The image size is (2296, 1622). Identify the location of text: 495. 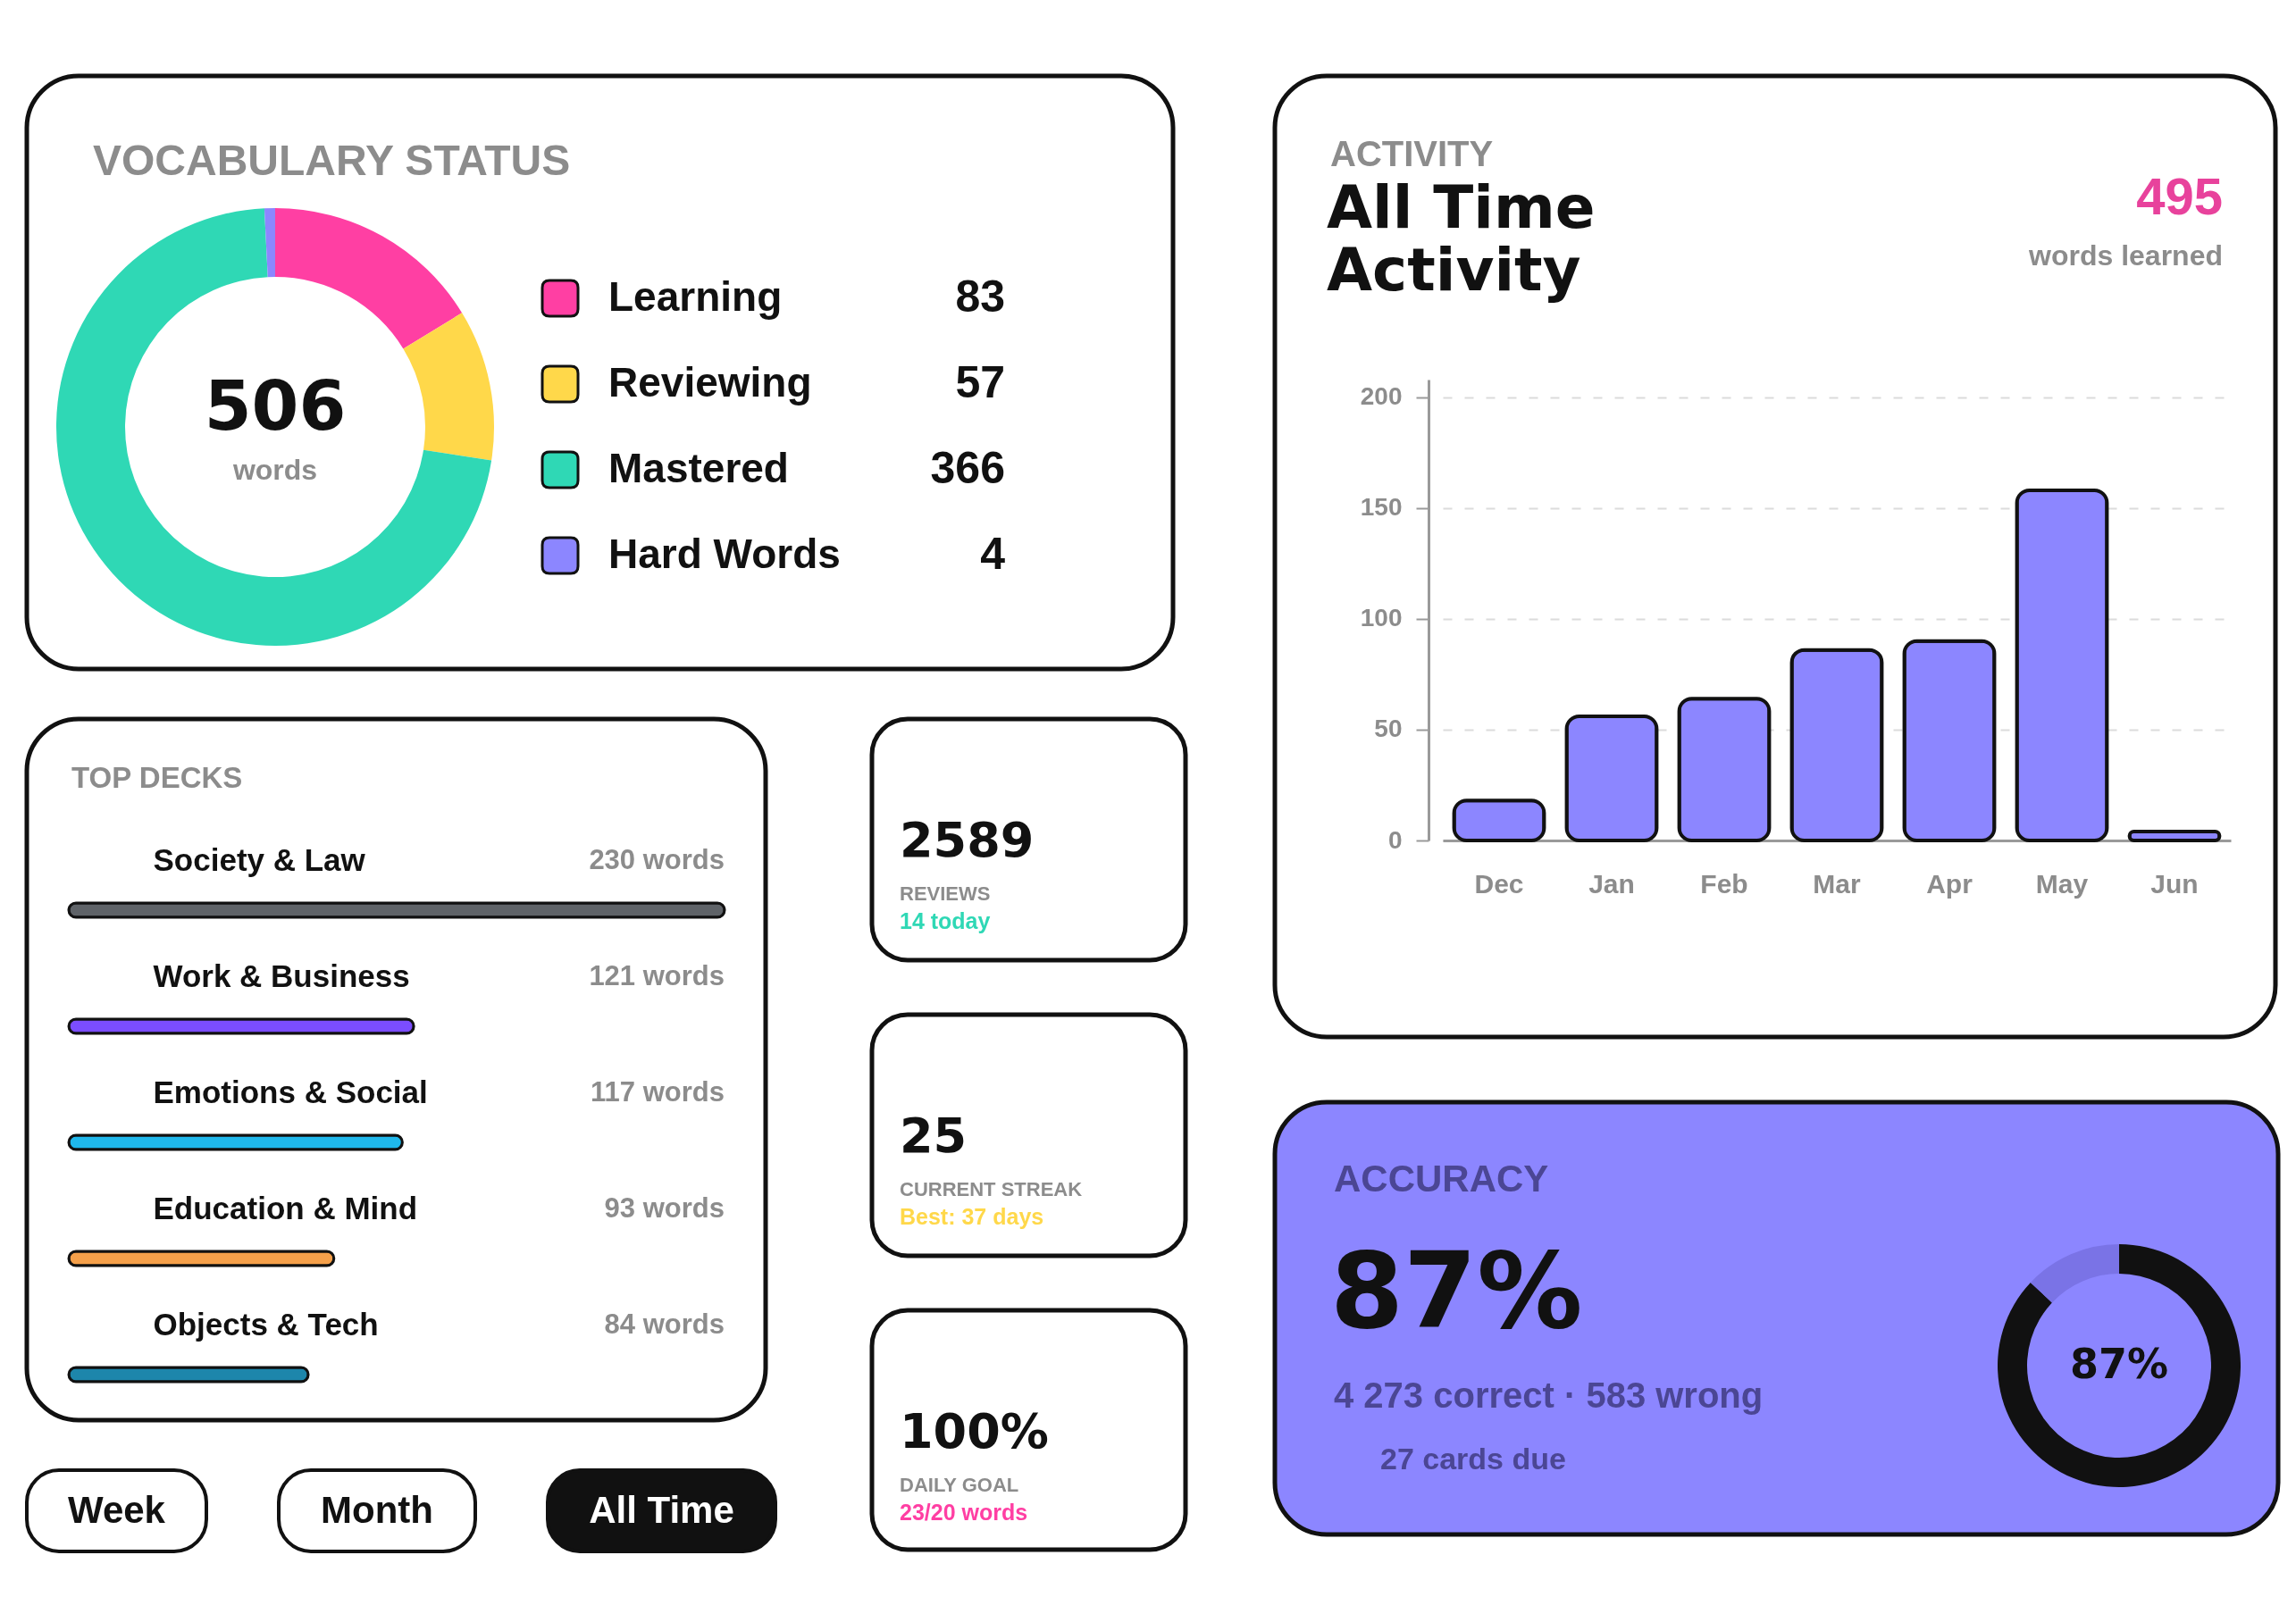
(2180, 196).